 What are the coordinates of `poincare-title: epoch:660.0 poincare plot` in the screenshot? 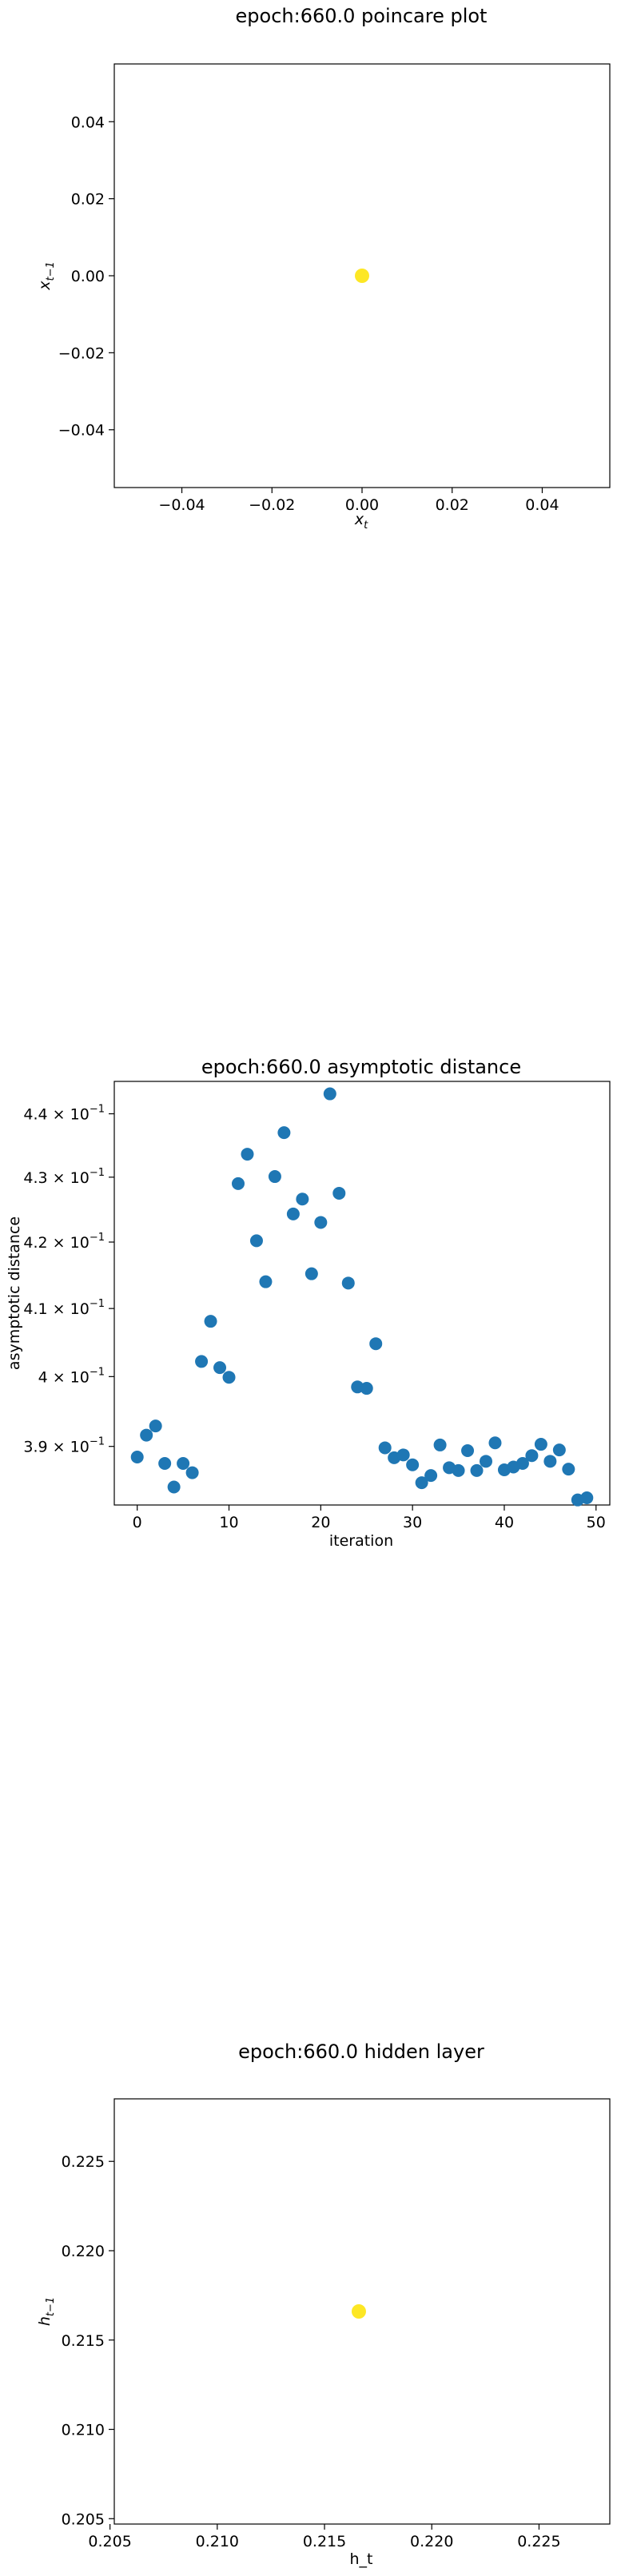 It's located at (362, 16).